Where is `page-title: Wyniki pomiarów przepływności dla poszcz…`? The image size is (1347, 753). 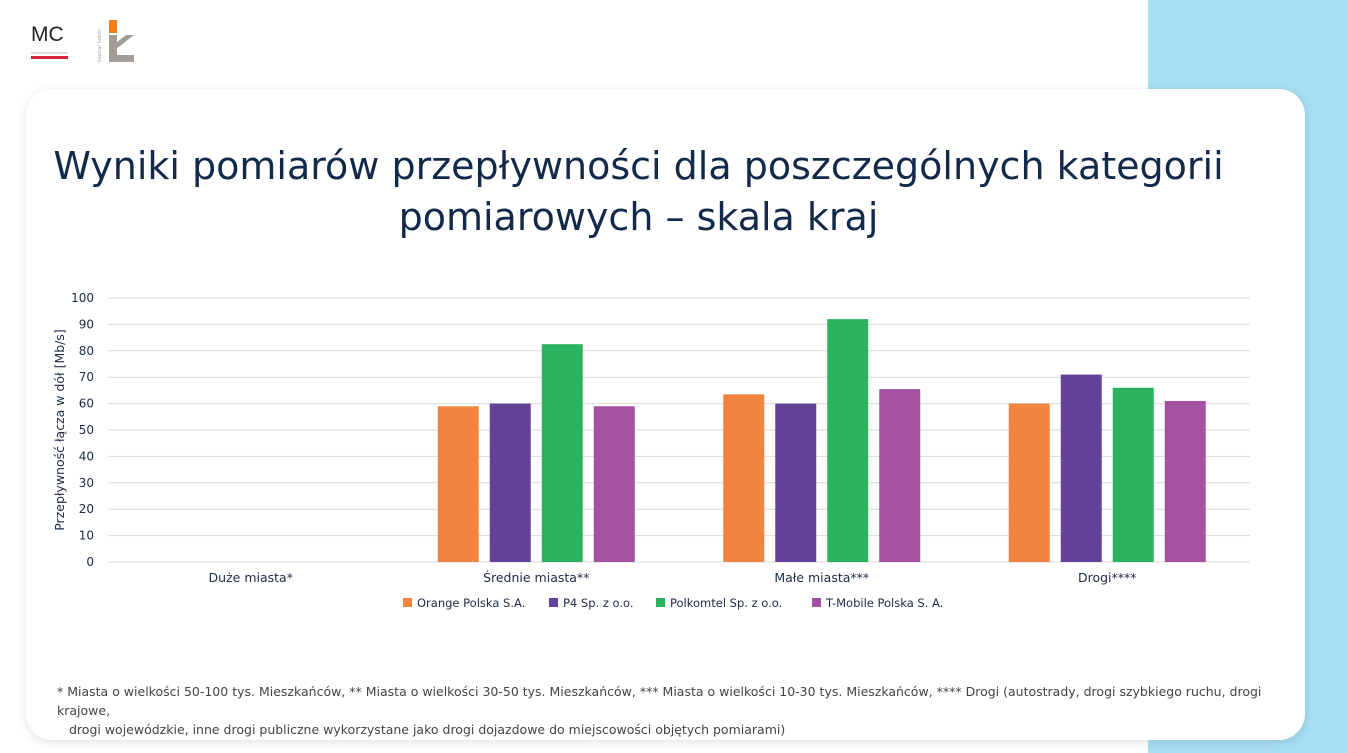 page-title: Wyniki pomiarów przepływności dla poszcz… is located at coordinates (638, 191).